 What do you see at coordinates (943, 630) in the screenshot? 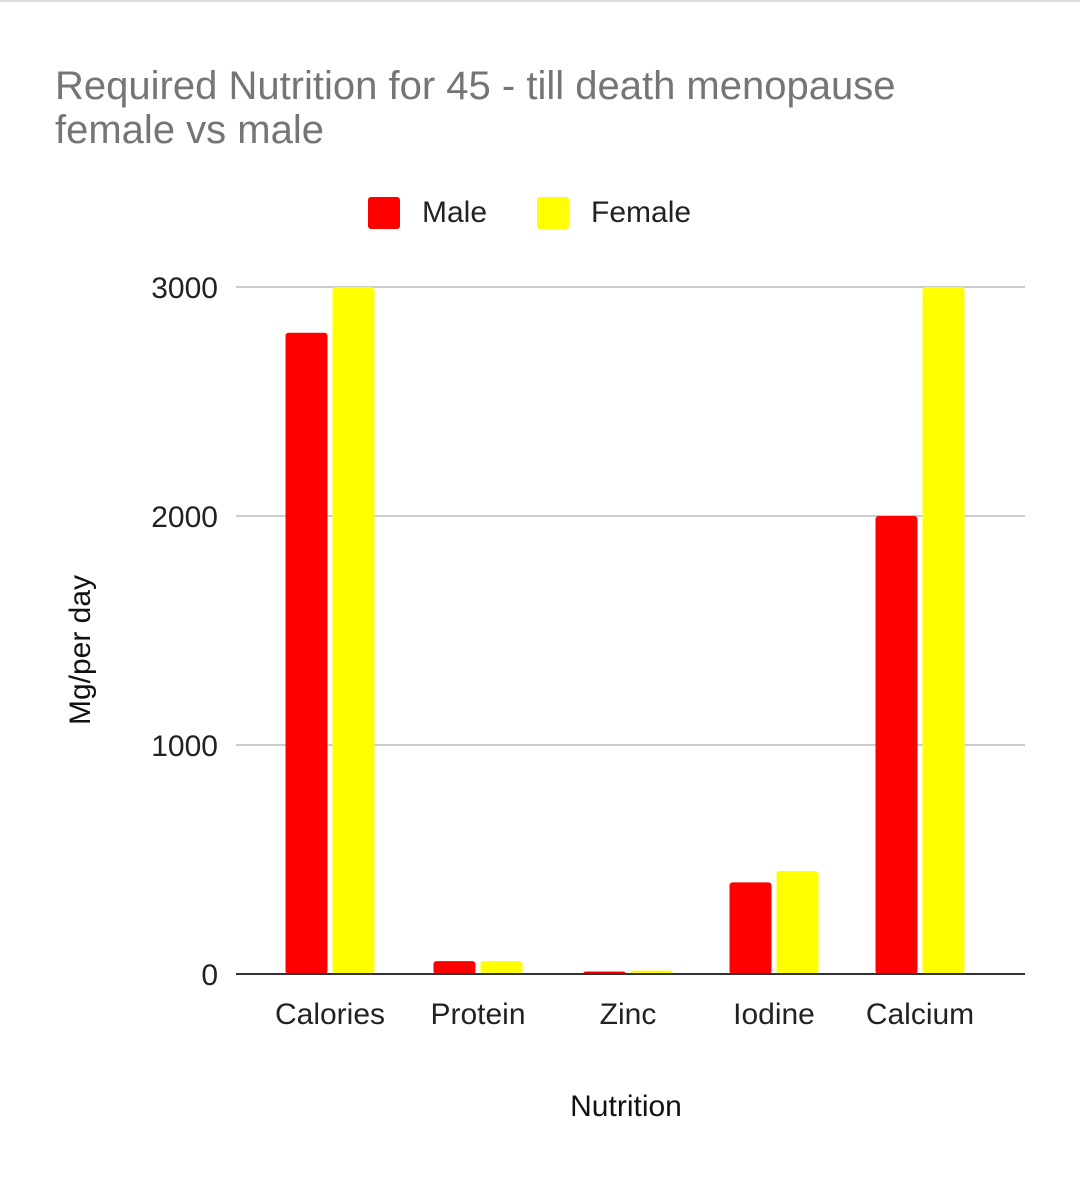
I see `bar-female-calcium` at bounding box center [943, 630].